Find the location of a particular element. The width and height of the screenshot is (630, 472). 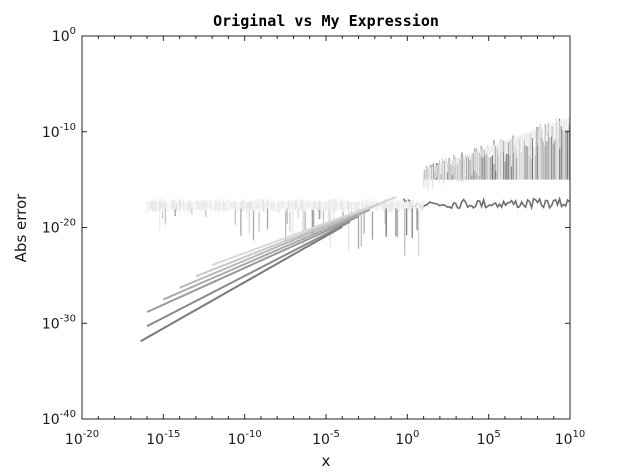

x-tick-label: 10⁻²⁰ is located at coordinates (82, 438).